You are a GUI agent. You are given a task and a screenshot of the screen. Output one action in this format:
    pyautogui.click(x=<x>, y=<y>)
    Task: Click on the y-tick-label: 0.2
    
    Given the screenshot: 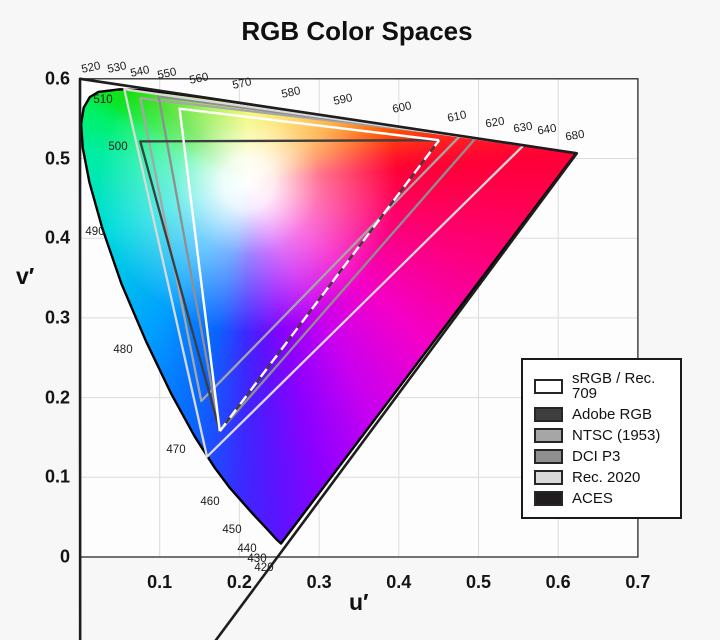 What is the action you would take?
    pyautogui.click(x=57, y=397)
    